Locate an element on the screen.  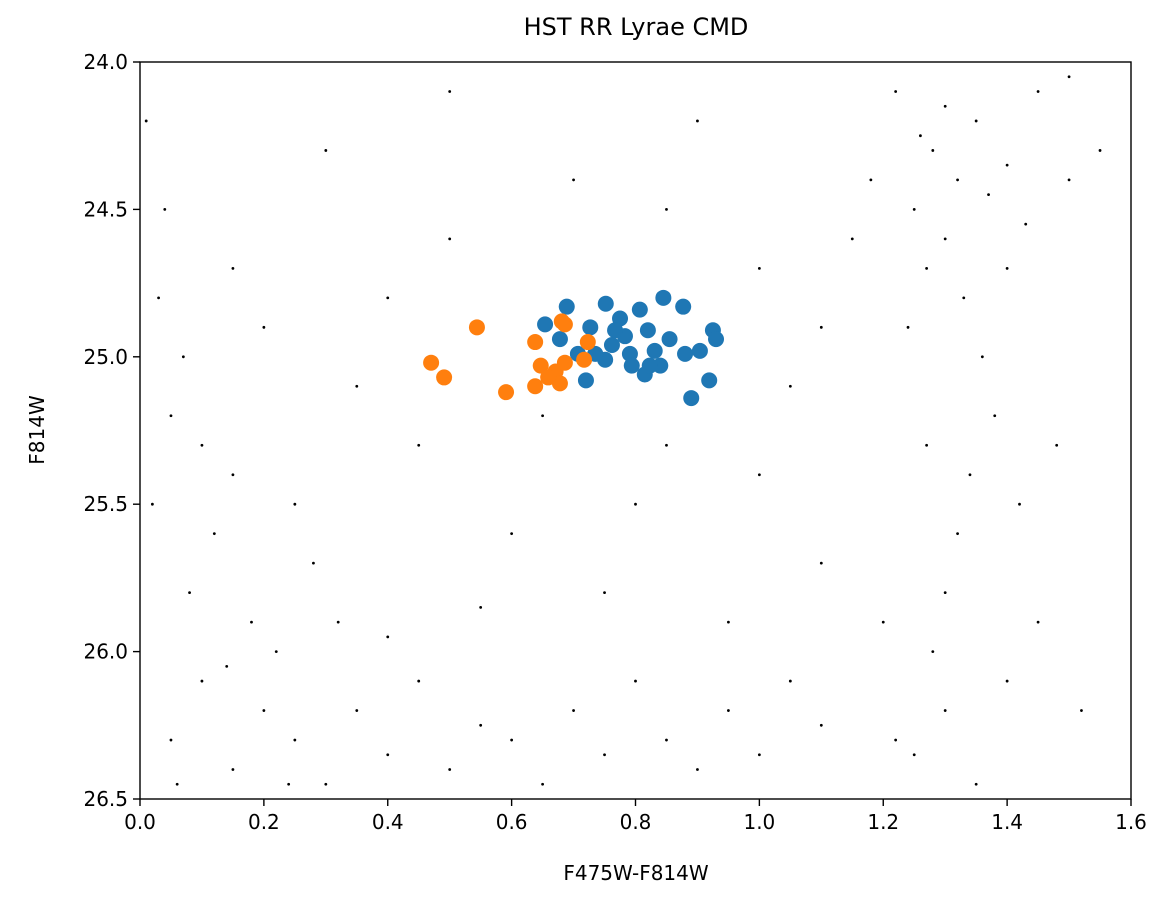
y-tick-label: 26.0 is located at coordinates (105, 652).